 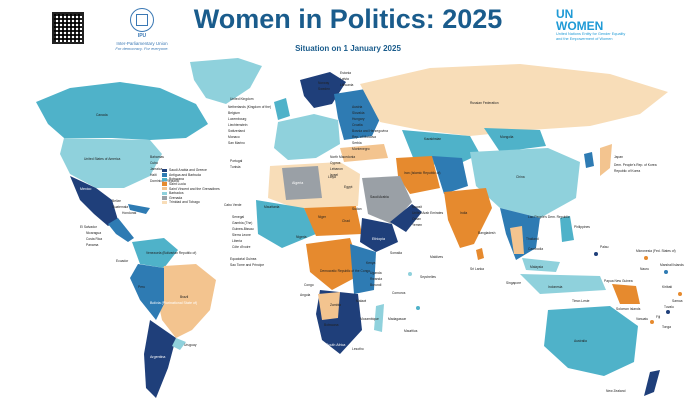 What do you see at coordinates (345, 73) in the screenshot?
I see `label-estonia: Estonia` at bounding box center [345, 73].